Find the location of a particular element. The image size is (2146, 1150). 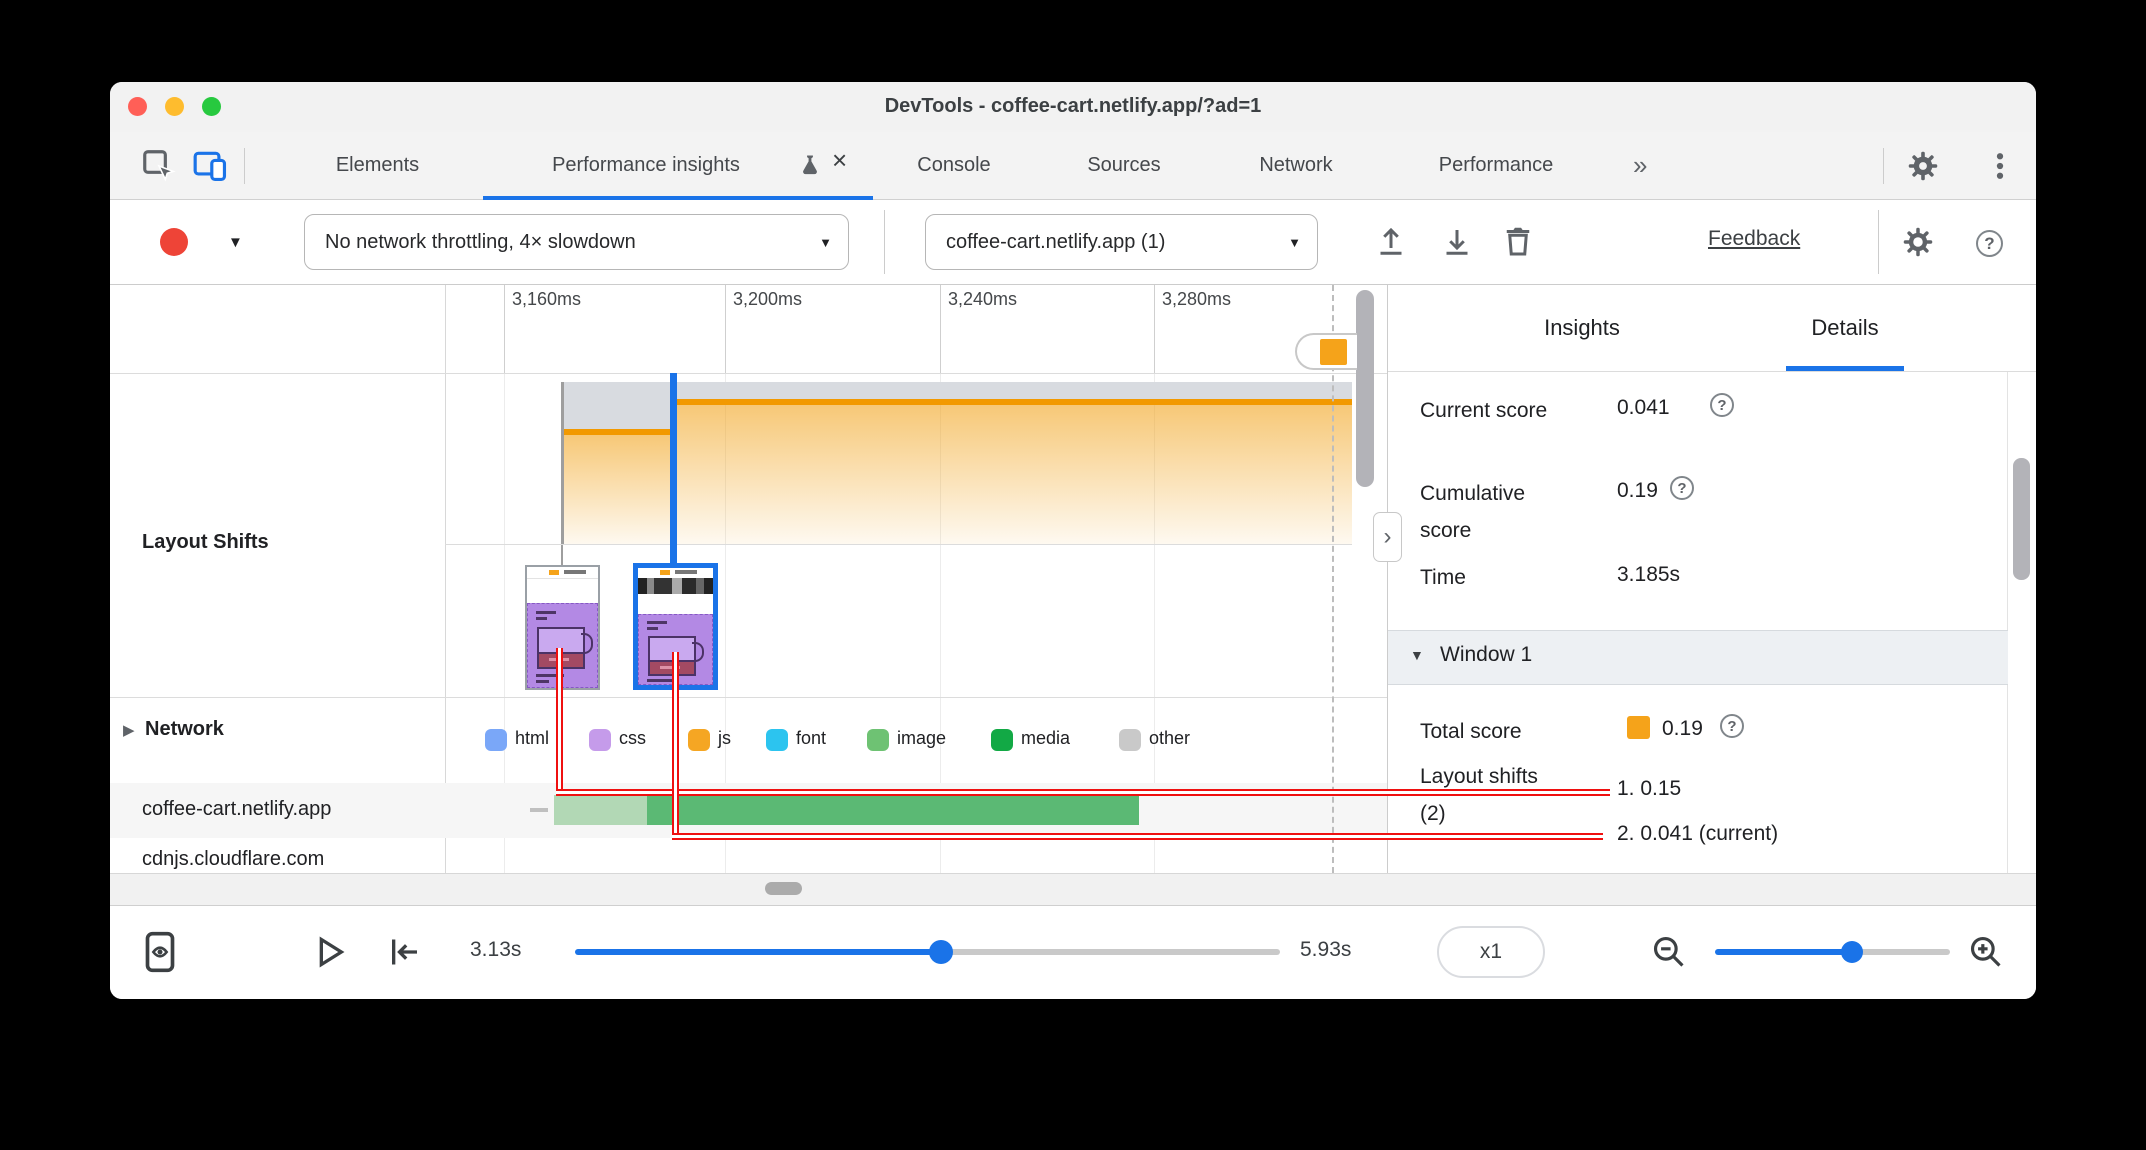

current-score-label: Current score is located at coordinates (1484, 410).